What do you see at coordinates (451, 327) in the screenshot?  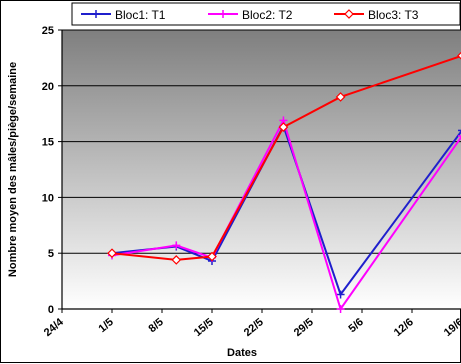 I see `x-tick-label: 19/6` at bounding box center [451, 327].